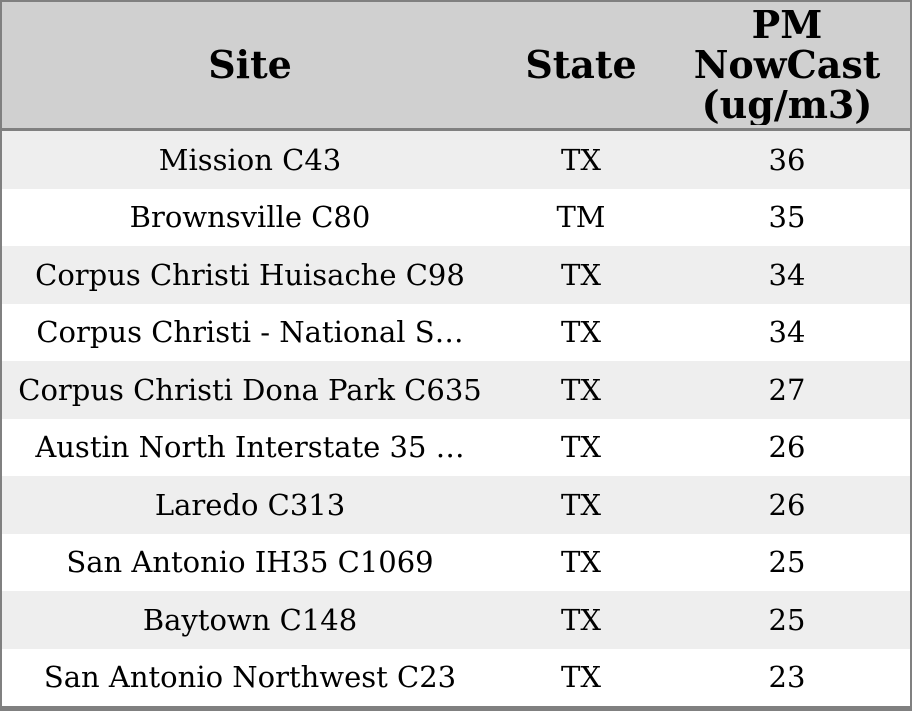 This screenshot has height=711, width=912. What do you see at coordinates (787, 65) in the screenshot?
I see `column-header-pm-nowcast: PM NowCast (ug/m3)` at bounding box center [787, 65].